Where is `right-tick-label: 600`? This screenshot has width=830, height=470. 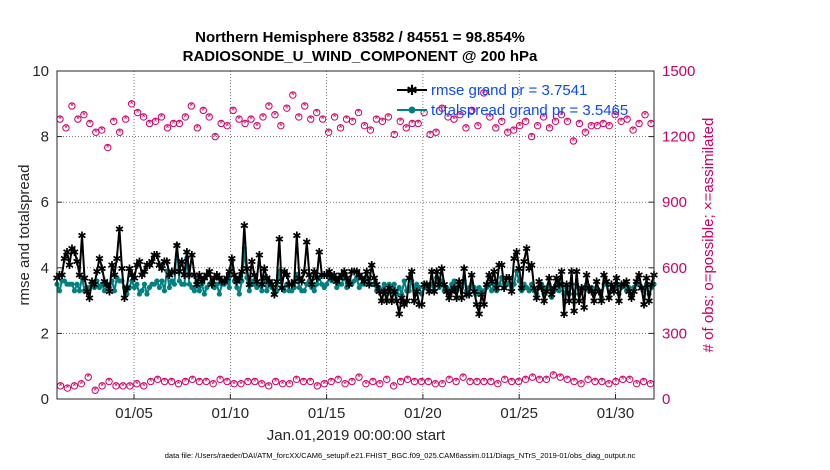
right-tick-label: 600 is located at coordinates (674, 268).